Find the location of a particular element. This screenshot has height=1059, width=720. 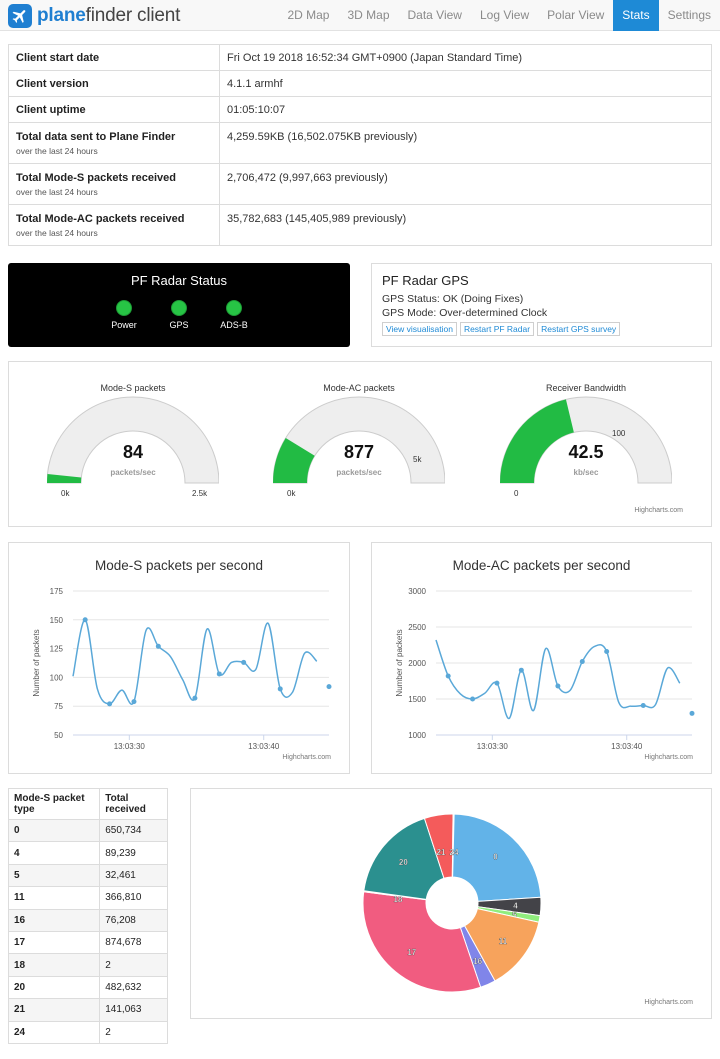

restart-gps-survey-button: Restart GPS survey is located at coordinates (579, 329).